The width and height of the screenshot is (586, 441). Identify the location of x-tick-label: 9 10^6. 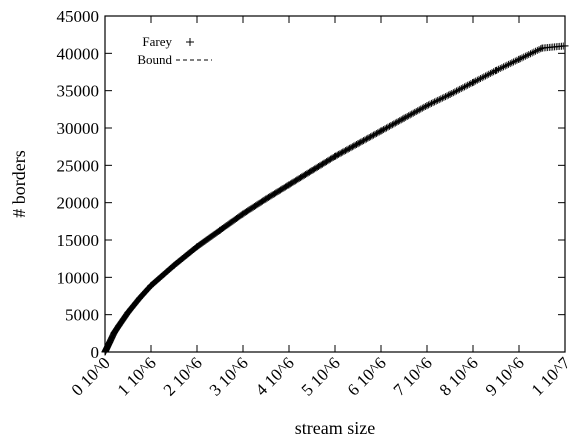
(505, 376).